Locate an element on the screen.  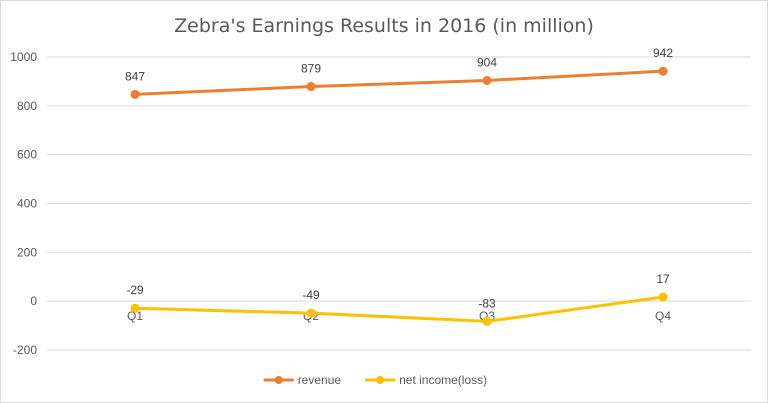
y-tick-label: 600 is located at coordinates (27, 155).